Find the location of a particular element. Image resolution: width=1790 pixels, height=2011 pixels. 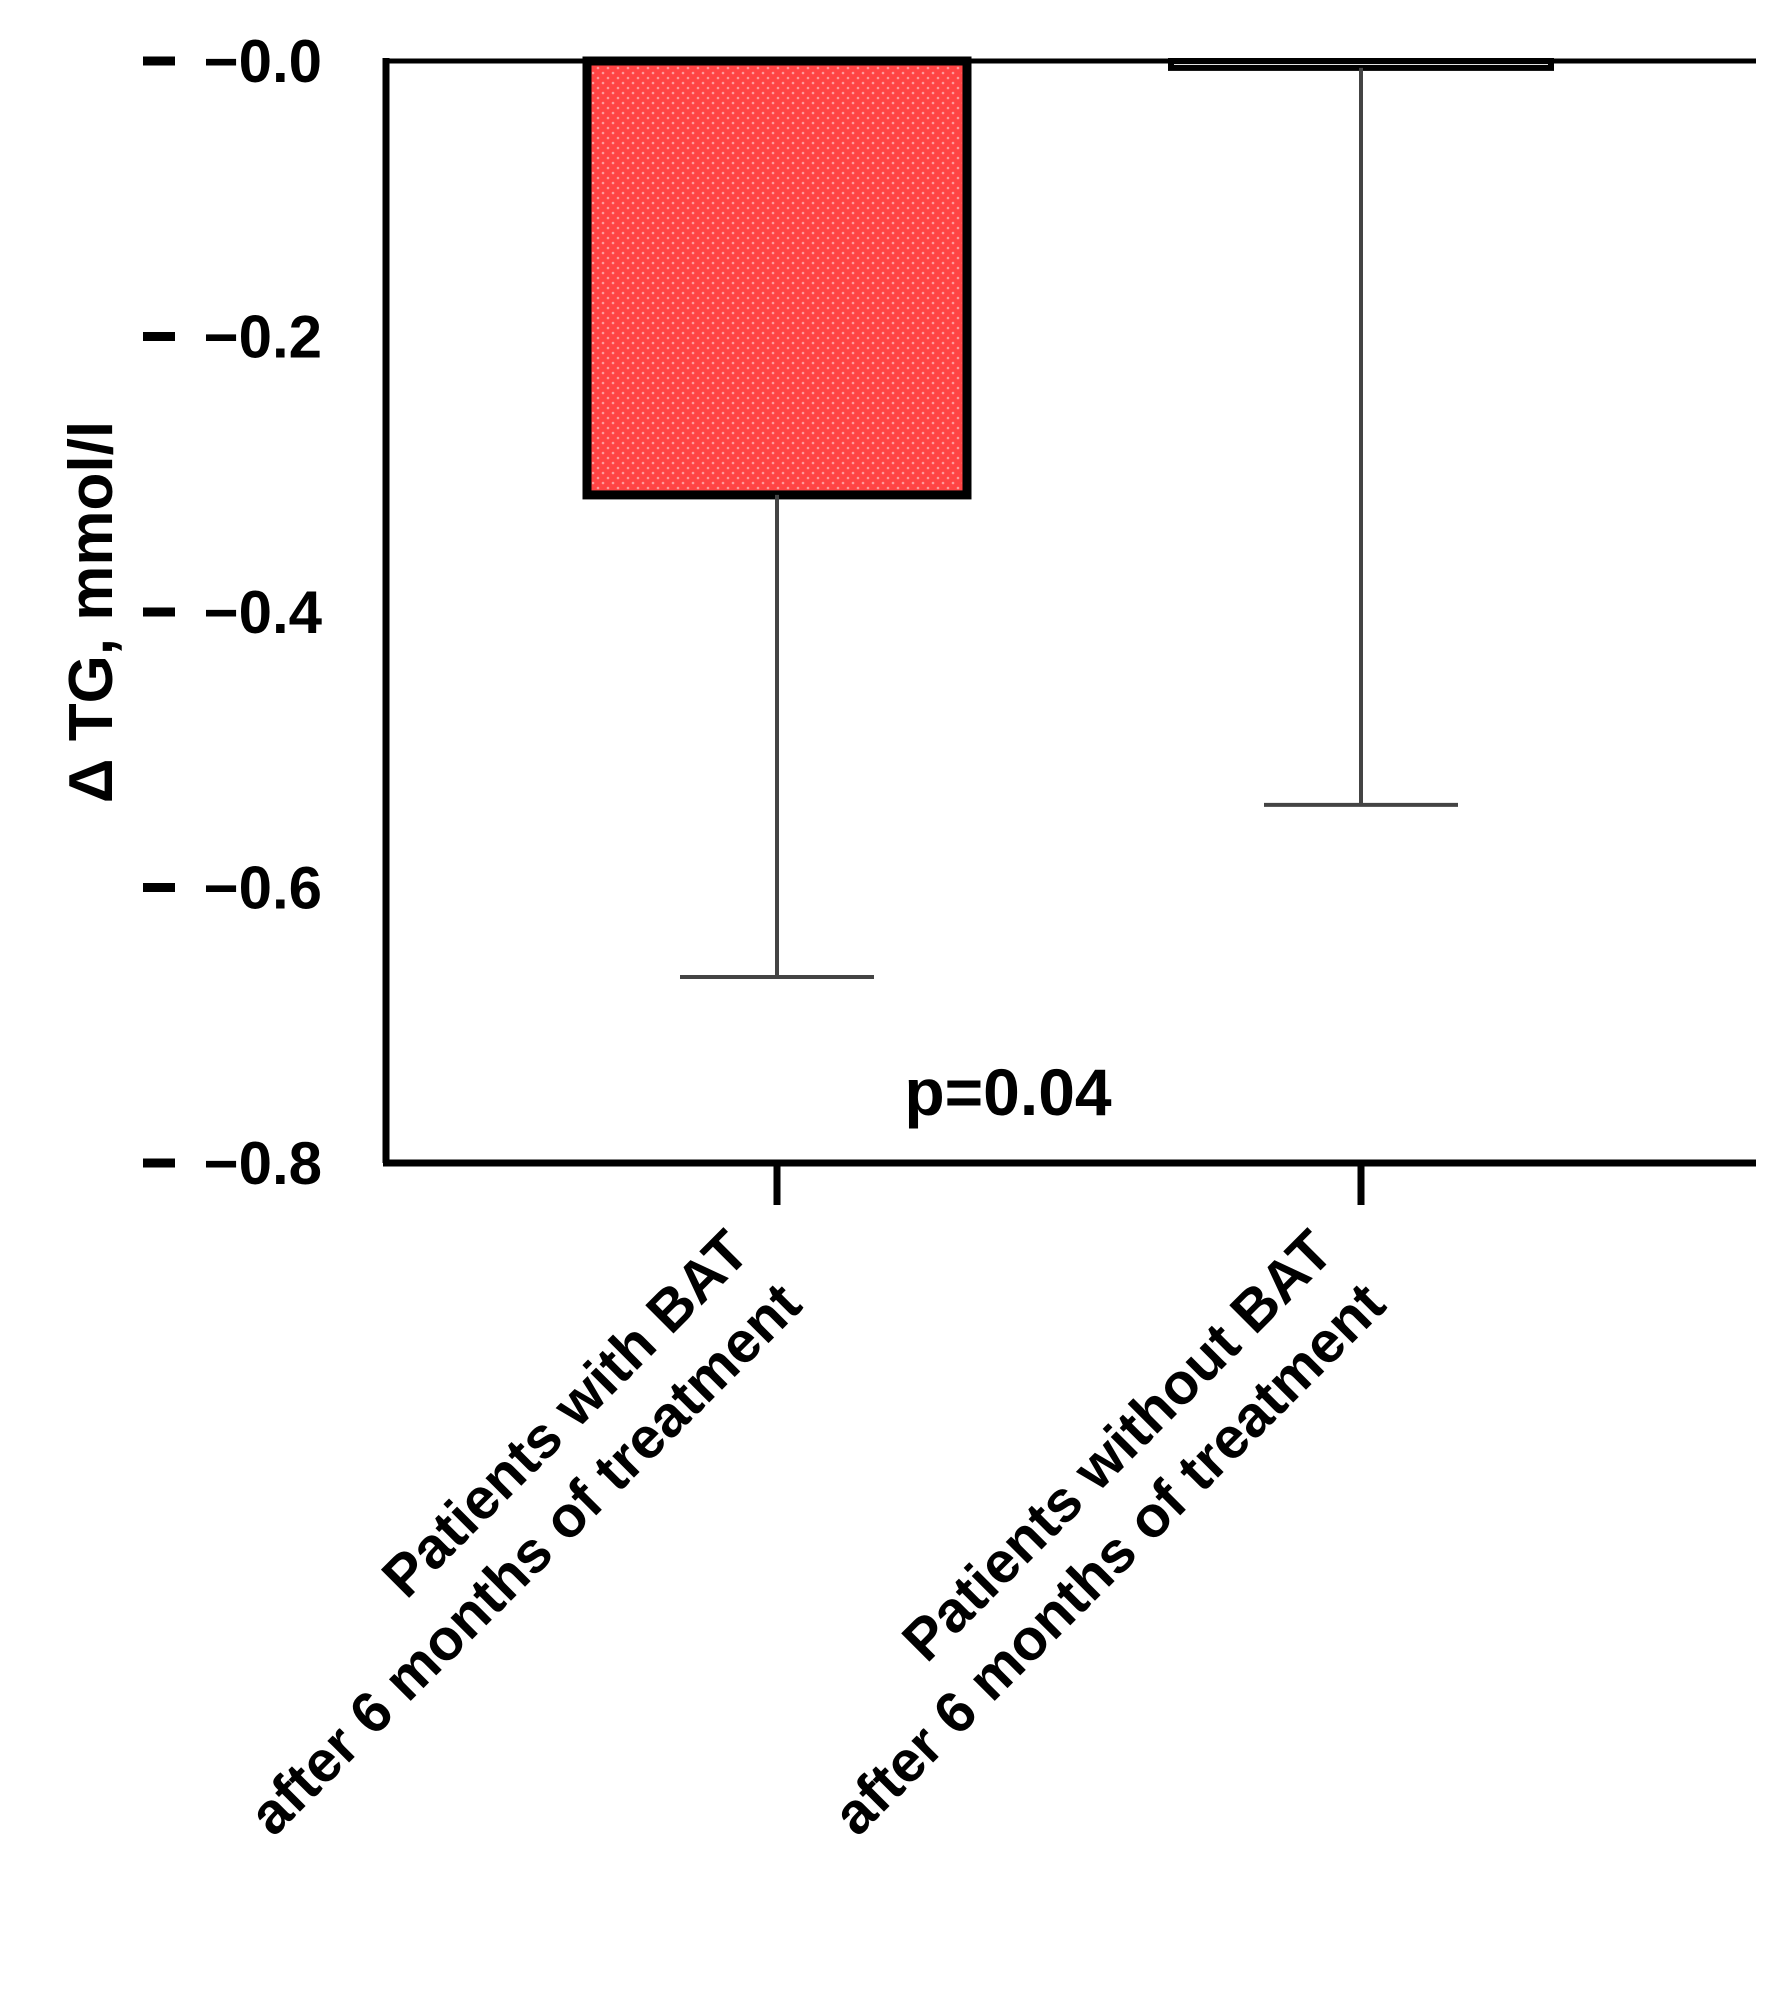

category-label-line1: Patients without BAT is located at coordinates (1117, 1445).